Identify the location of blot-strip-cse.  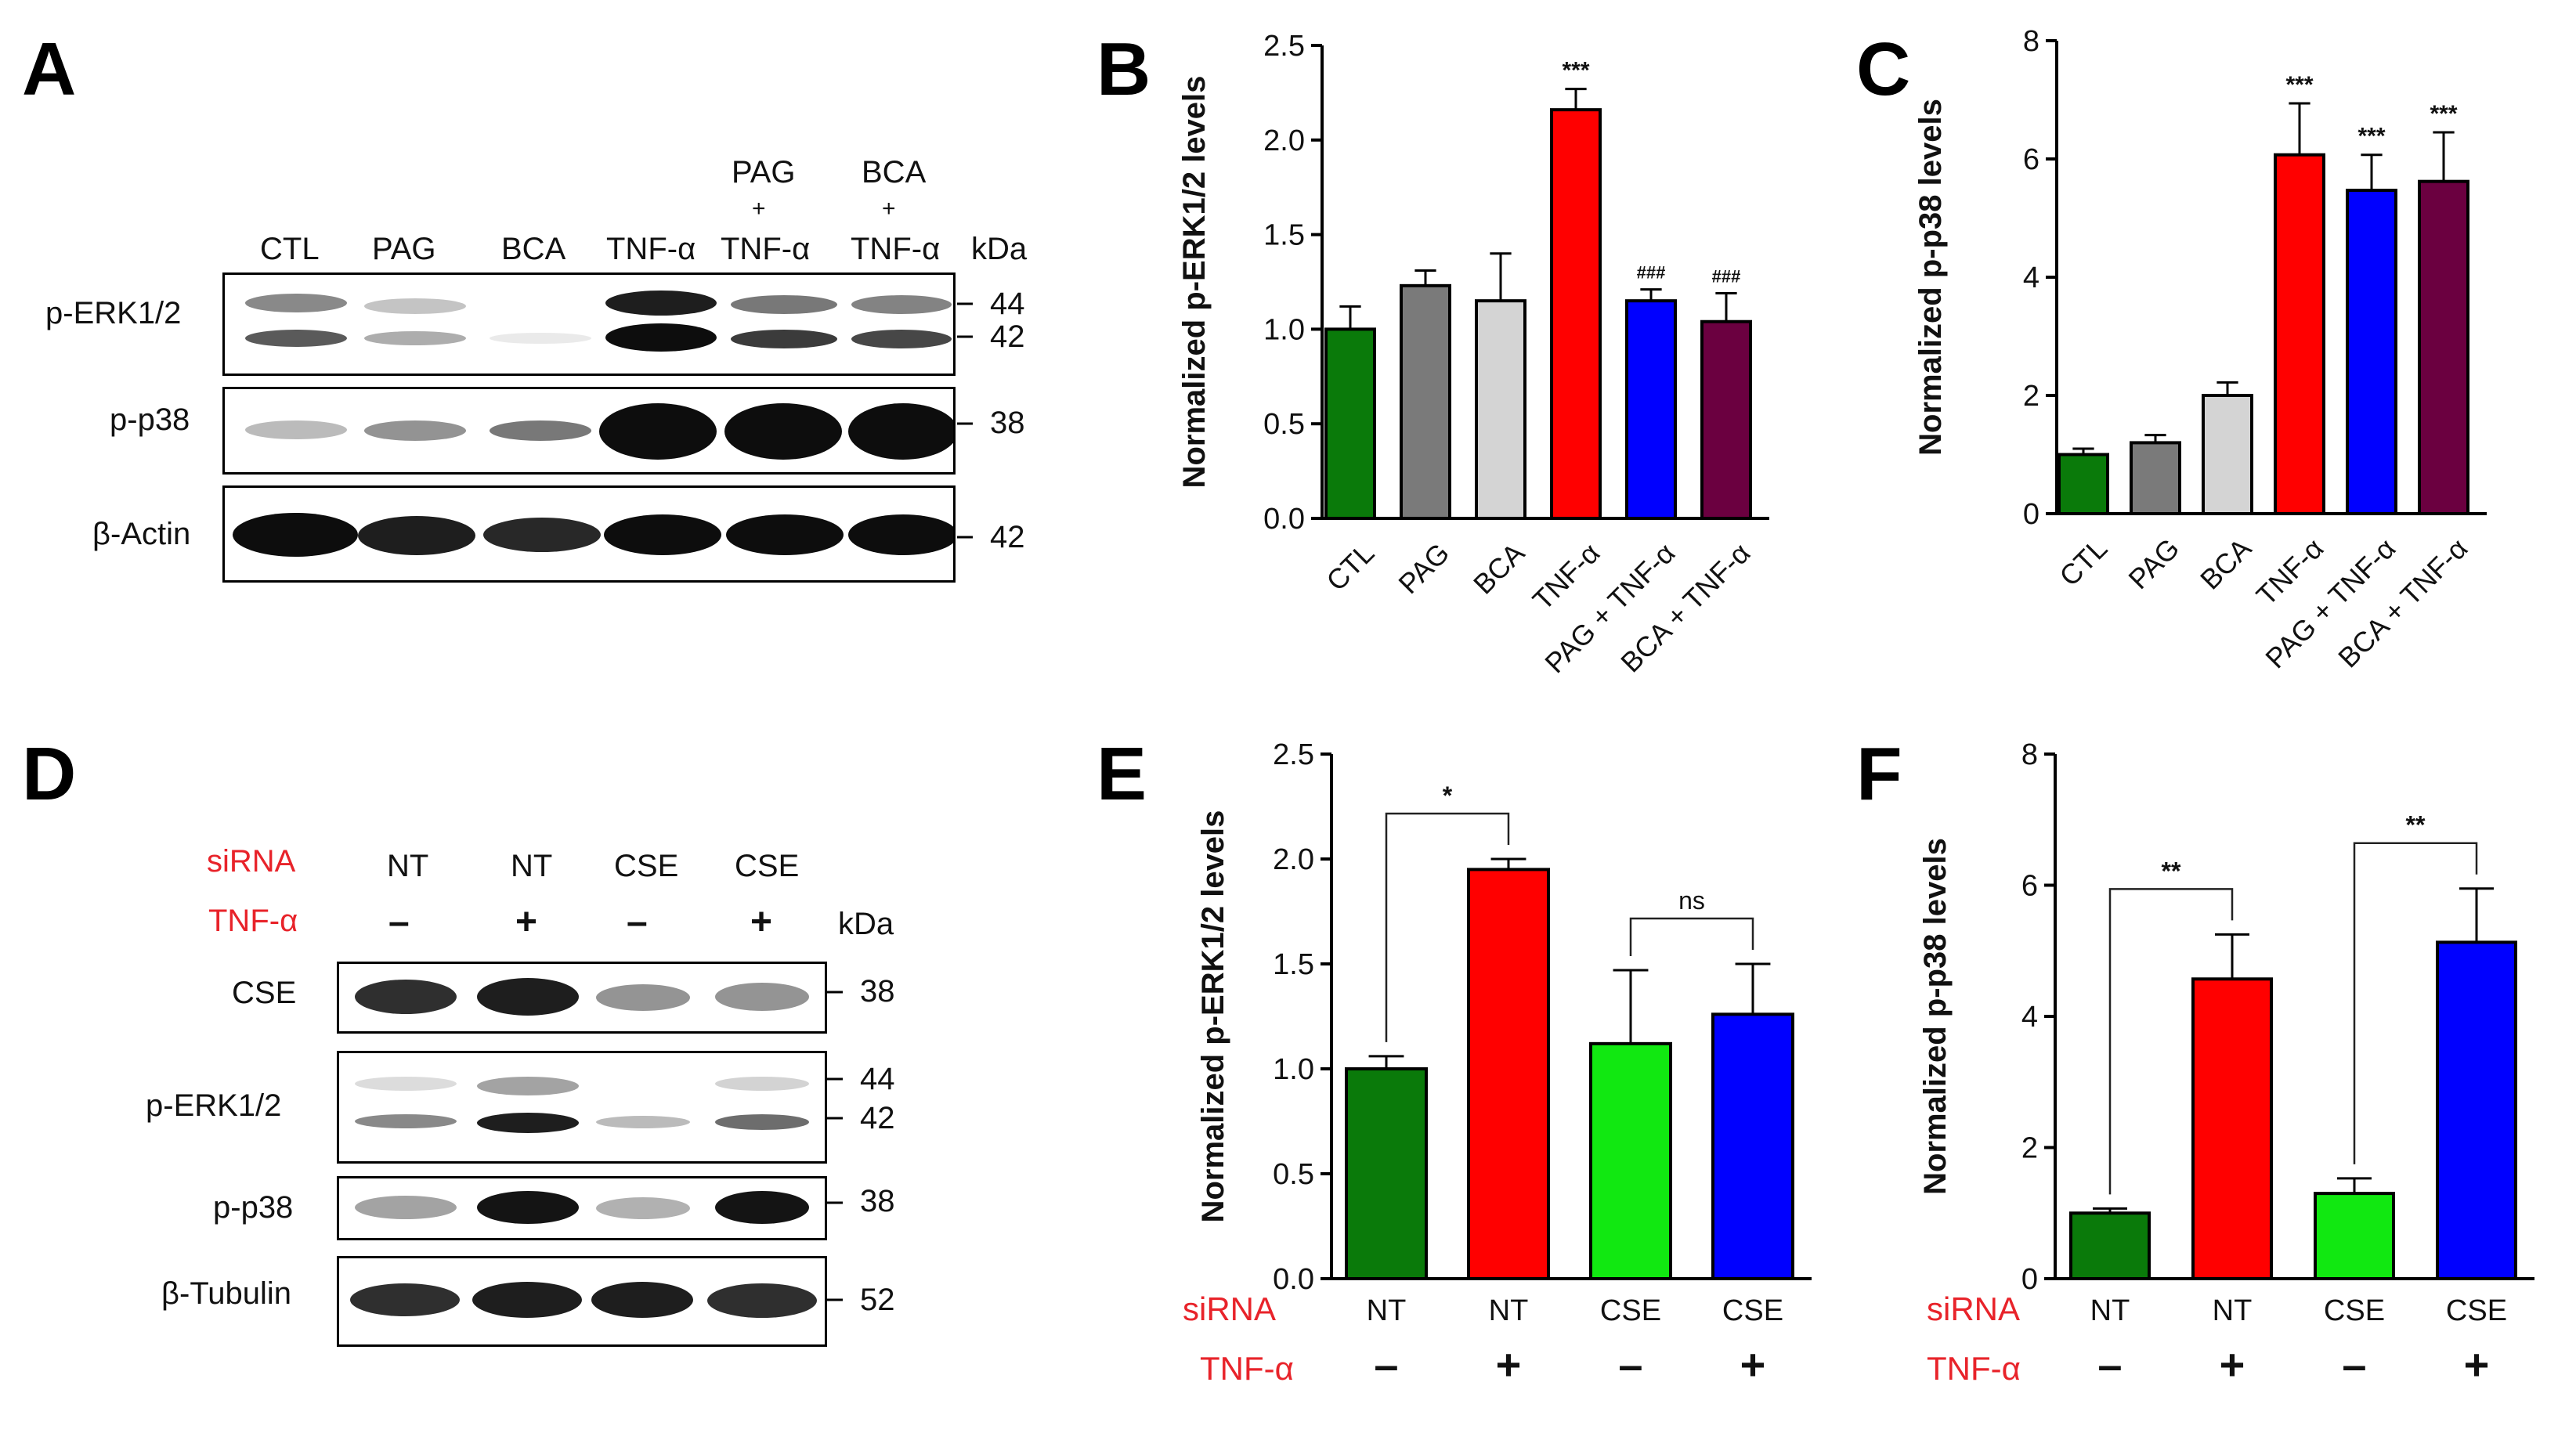
(582, 998).